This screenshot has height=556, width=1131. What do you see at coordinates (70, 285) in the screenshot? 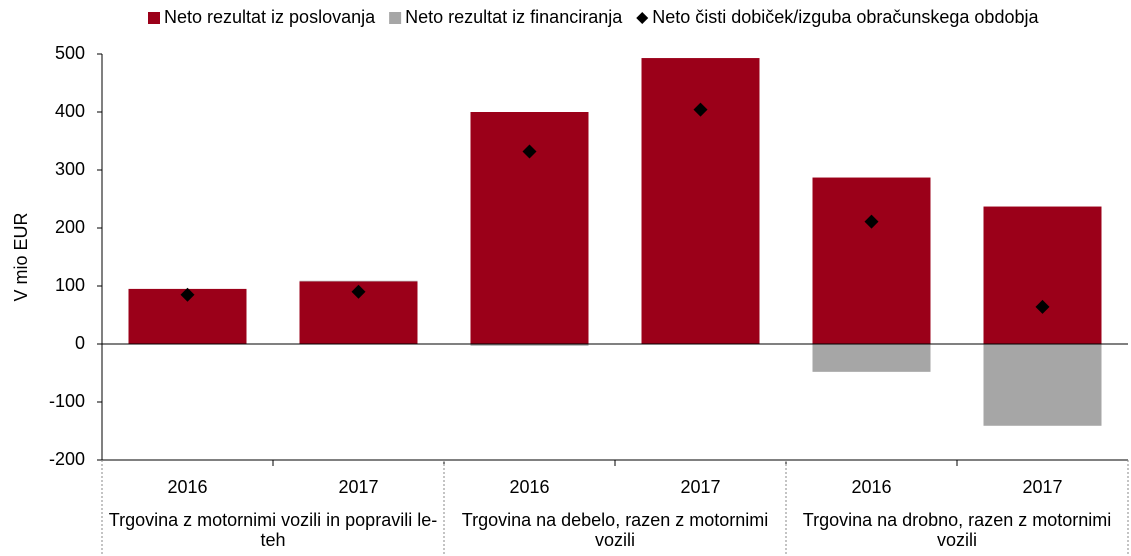
I see `y-tick-label: 100` at bounding box center [70, 285].